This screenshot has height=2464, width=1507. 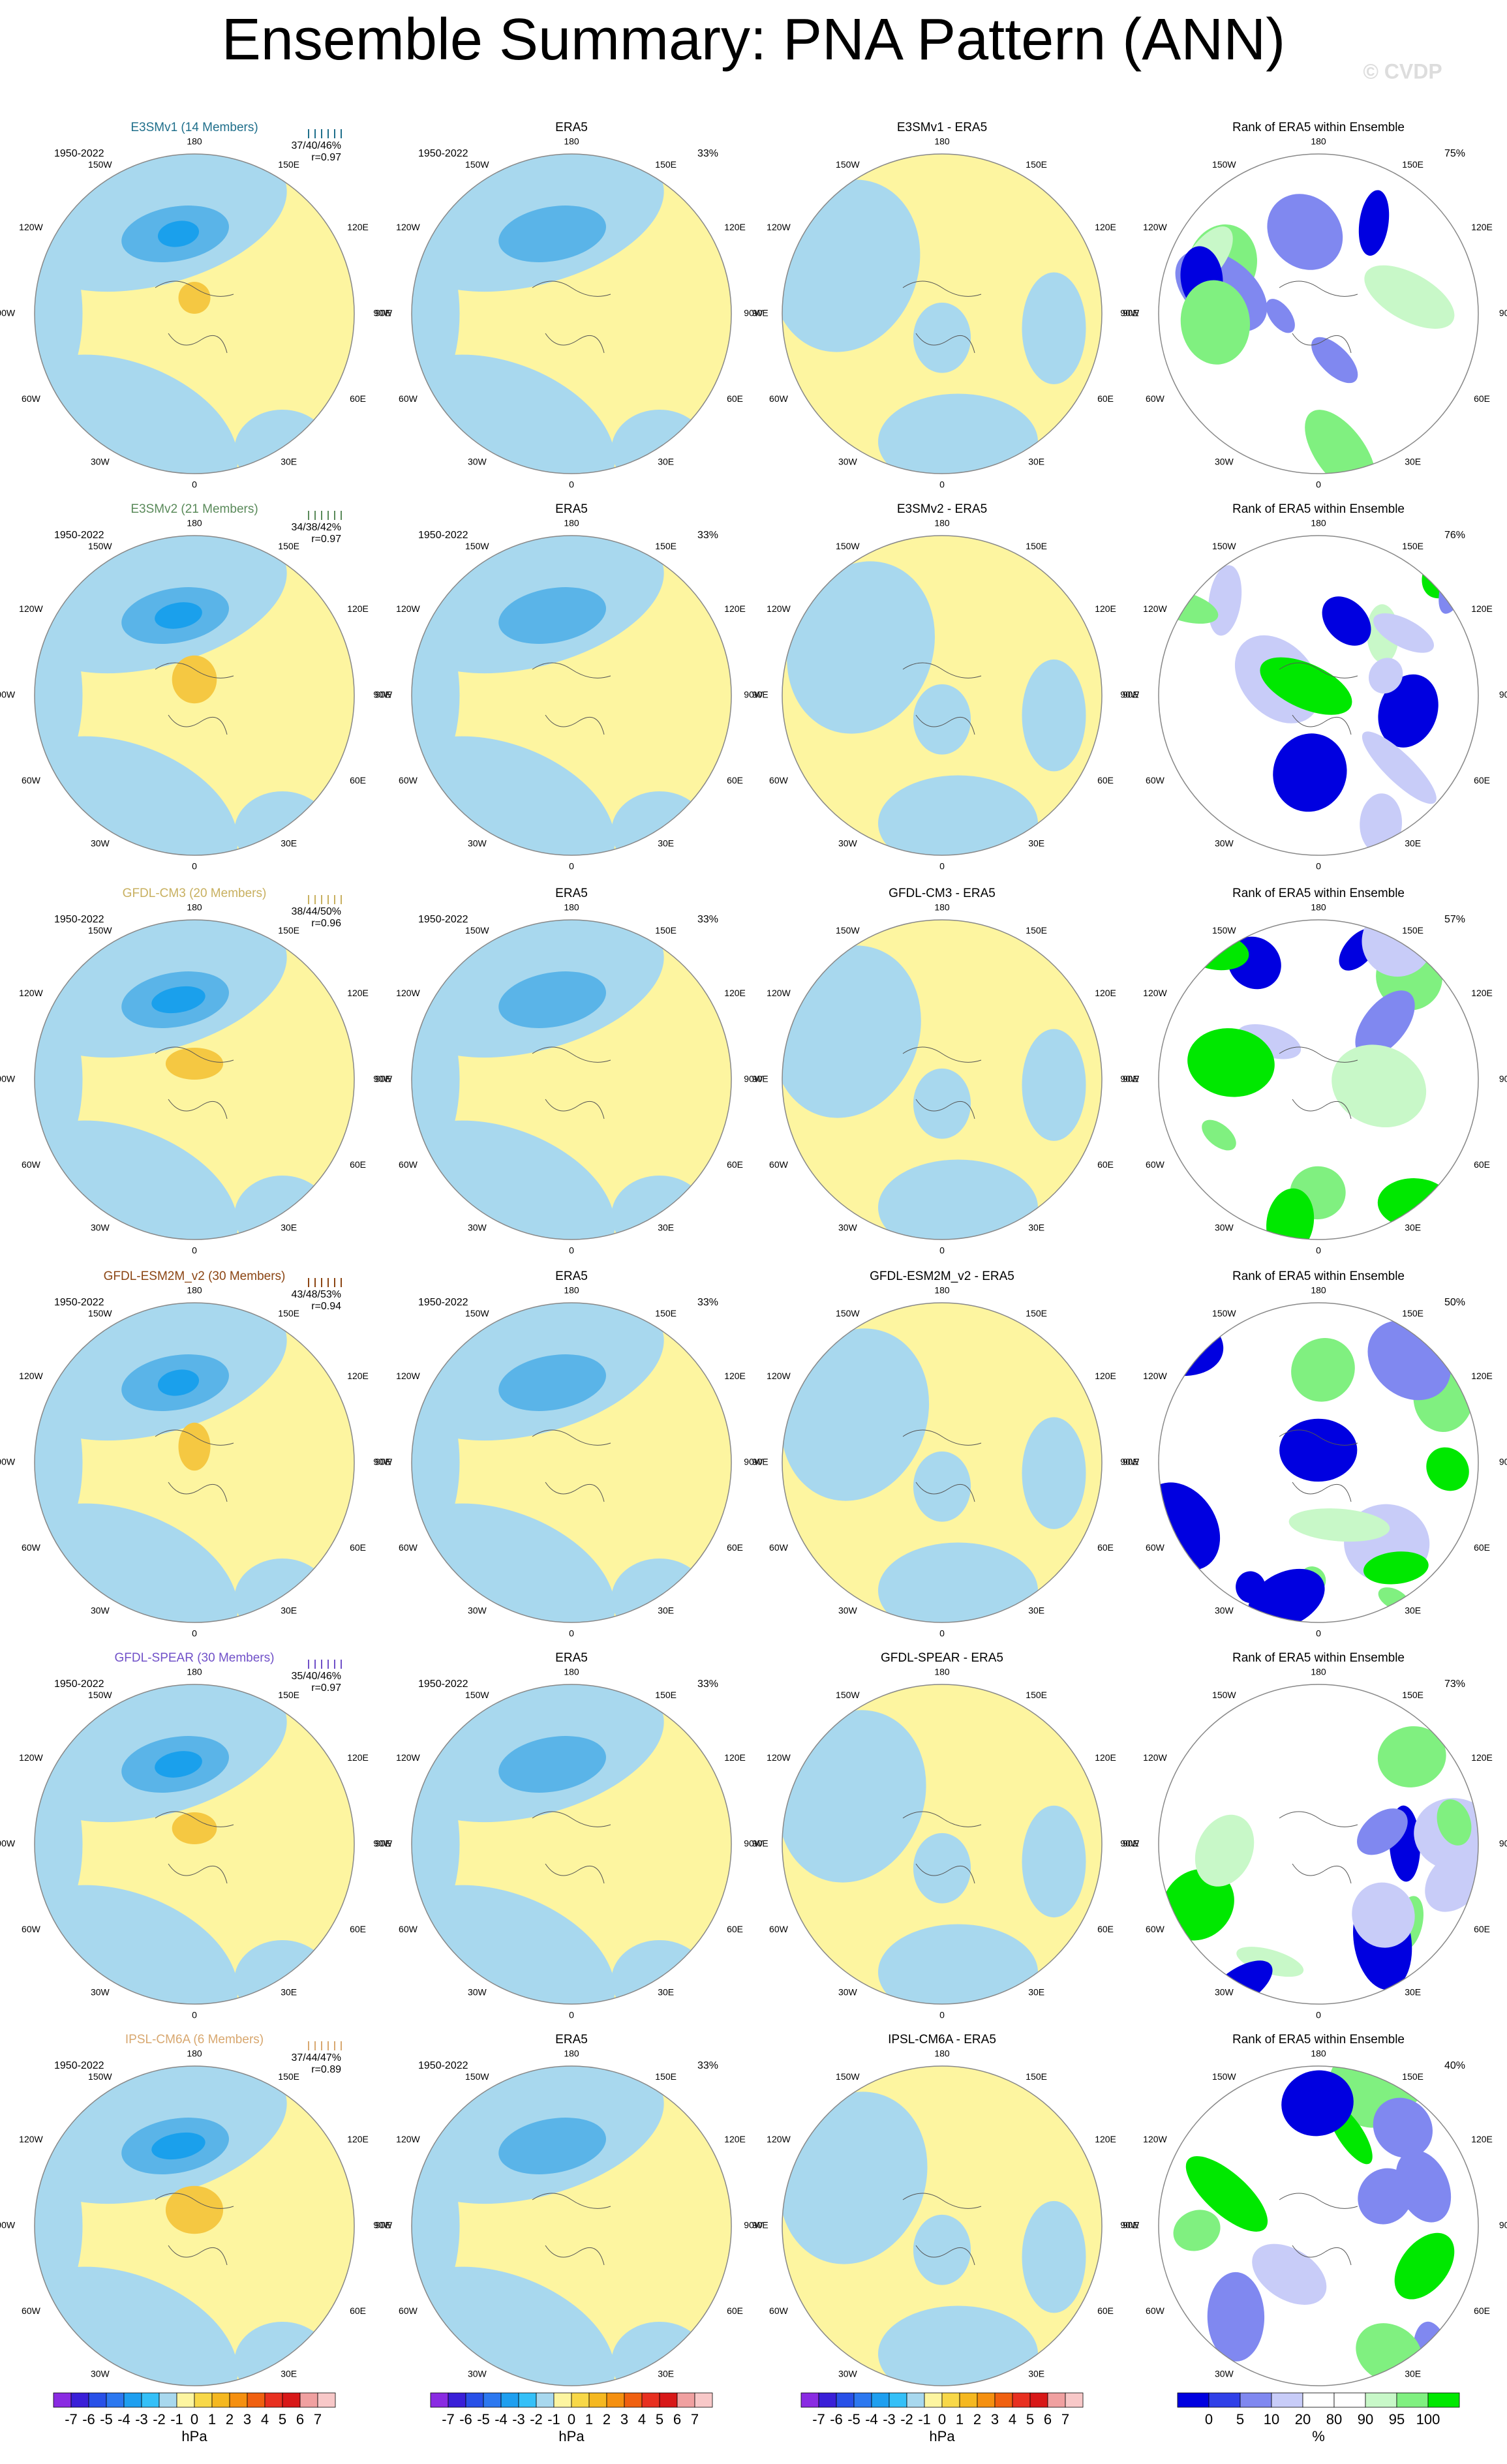 I want to click on era5-title: ERA5, so click(x=571, y=1276).